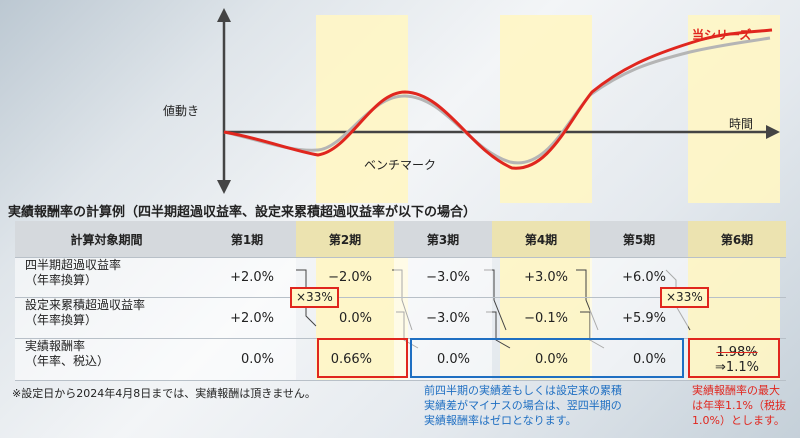 The height and width of the screenshot is (438, 800). I want to click on row-label-fee-rate-main: 実績報酬率, so click(55, 346).